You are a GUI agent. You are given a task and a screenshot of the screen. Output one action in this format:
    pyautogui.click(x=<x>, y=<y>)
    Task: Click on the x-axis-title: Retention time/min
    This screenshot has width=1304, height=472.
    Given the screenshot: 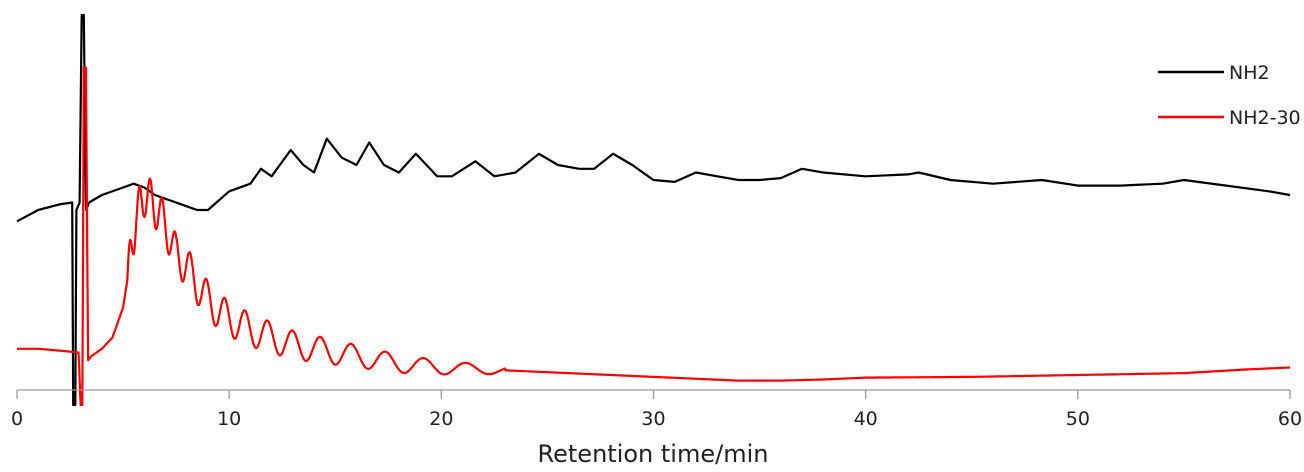 What is the action you would take?
    pyautogui.click(x=653, y=454)
    